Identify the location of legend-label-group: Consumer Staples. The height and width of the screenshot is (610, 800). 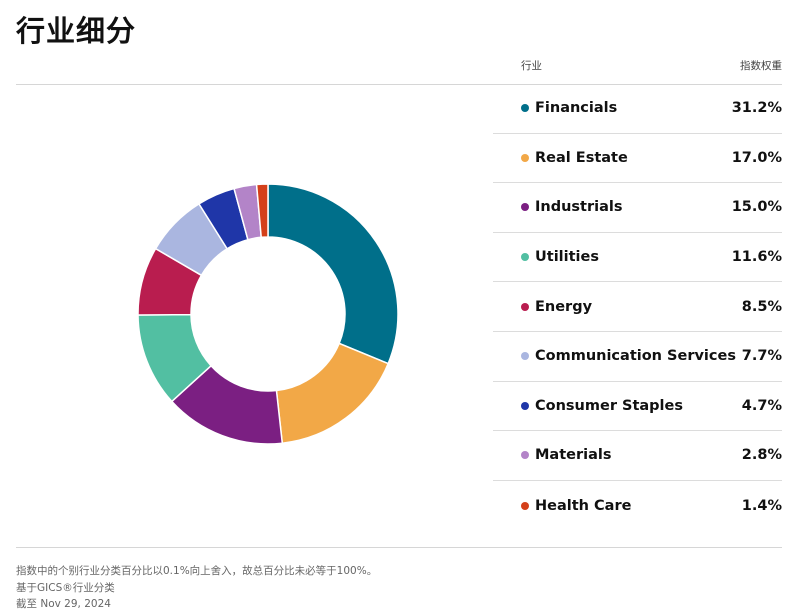
(602, 406).